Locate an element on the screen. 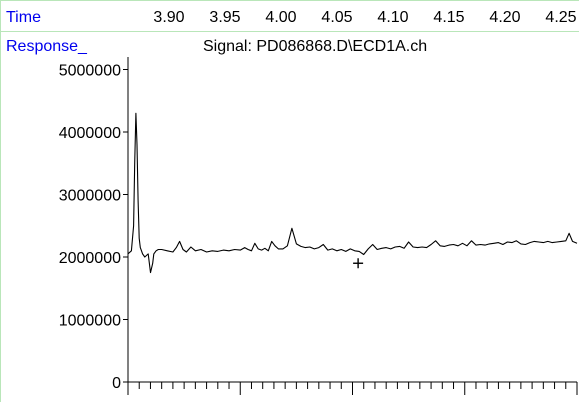  y-axis: 5000000 4000000 3000000 2000000 1000000 0 is located at coordinates (94, 224).